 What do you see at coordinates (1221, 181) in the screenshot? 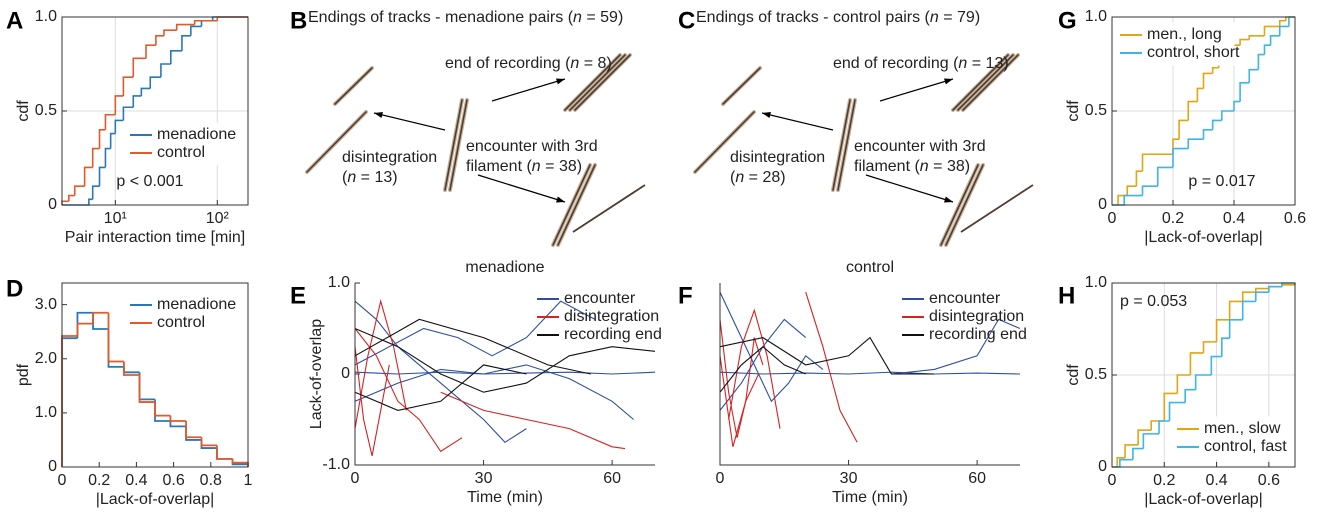
I see `annotation: p = 0.017` at bounding box center [1221, 181].